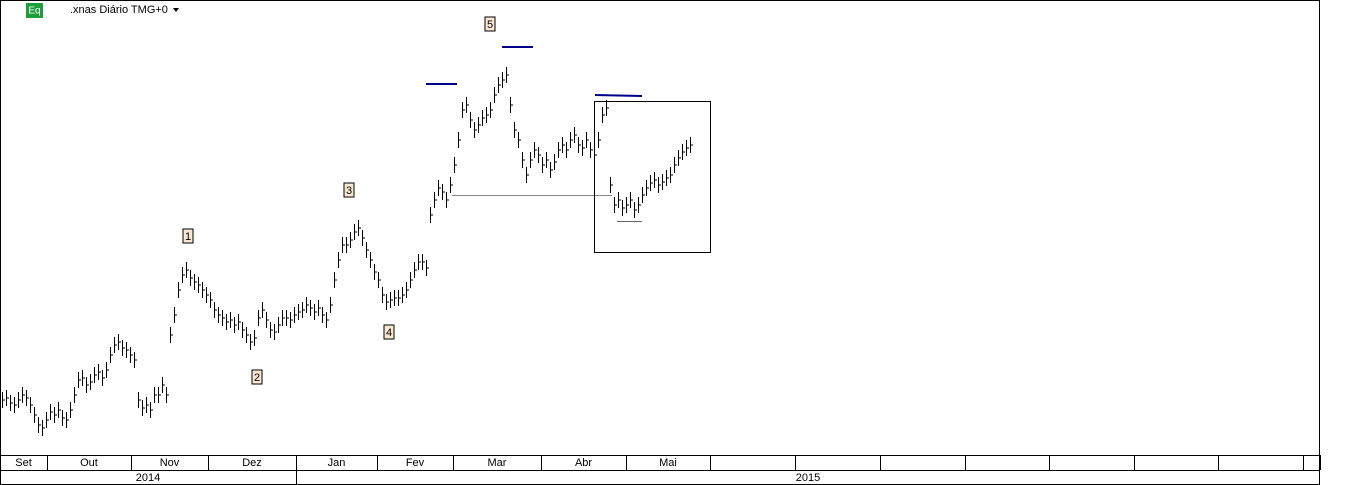 The width and height of the screenshot is (1364, 485). Describe the element at coordinates (337, 463) in the screenshot. I see `x-tick-label: Jan` at that location.